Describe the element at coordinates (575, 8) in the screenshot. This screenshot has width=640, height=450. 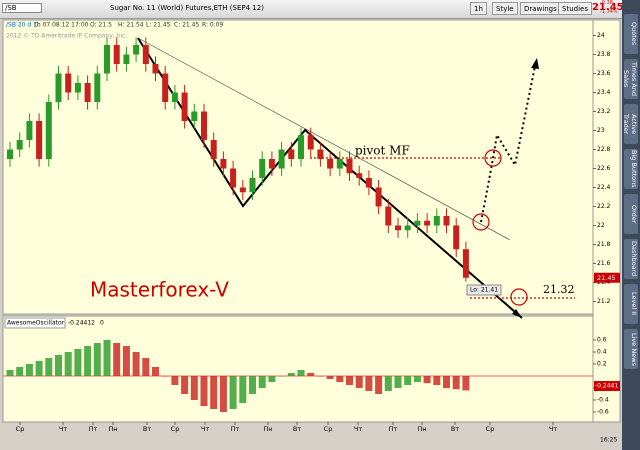
I see `studies-button: Studies` at that location.